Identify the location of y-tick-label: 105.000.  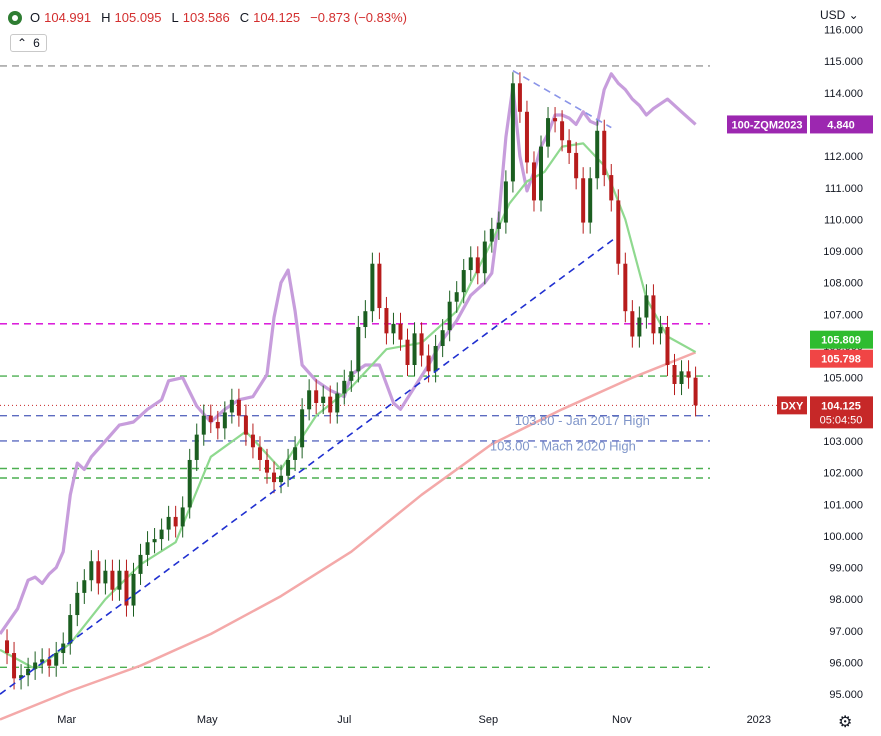
(843, 379).